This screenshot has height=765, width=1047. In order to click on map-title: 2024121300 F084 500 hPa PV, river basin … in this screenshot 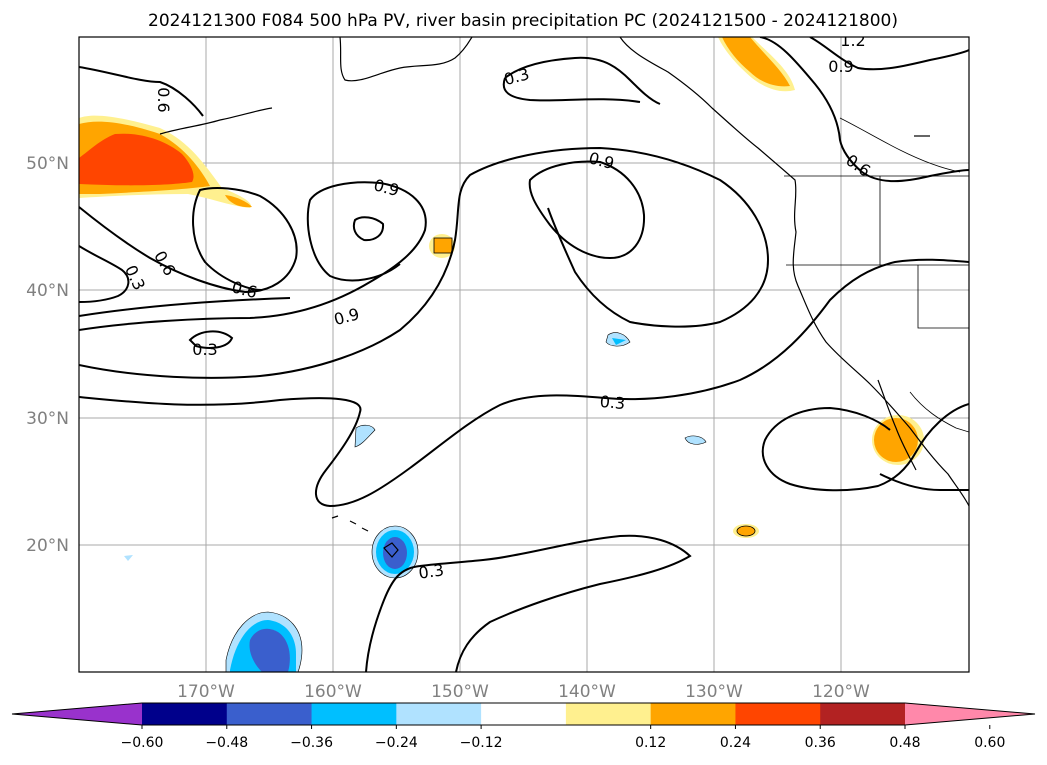, I will do `click(523, 21)`.